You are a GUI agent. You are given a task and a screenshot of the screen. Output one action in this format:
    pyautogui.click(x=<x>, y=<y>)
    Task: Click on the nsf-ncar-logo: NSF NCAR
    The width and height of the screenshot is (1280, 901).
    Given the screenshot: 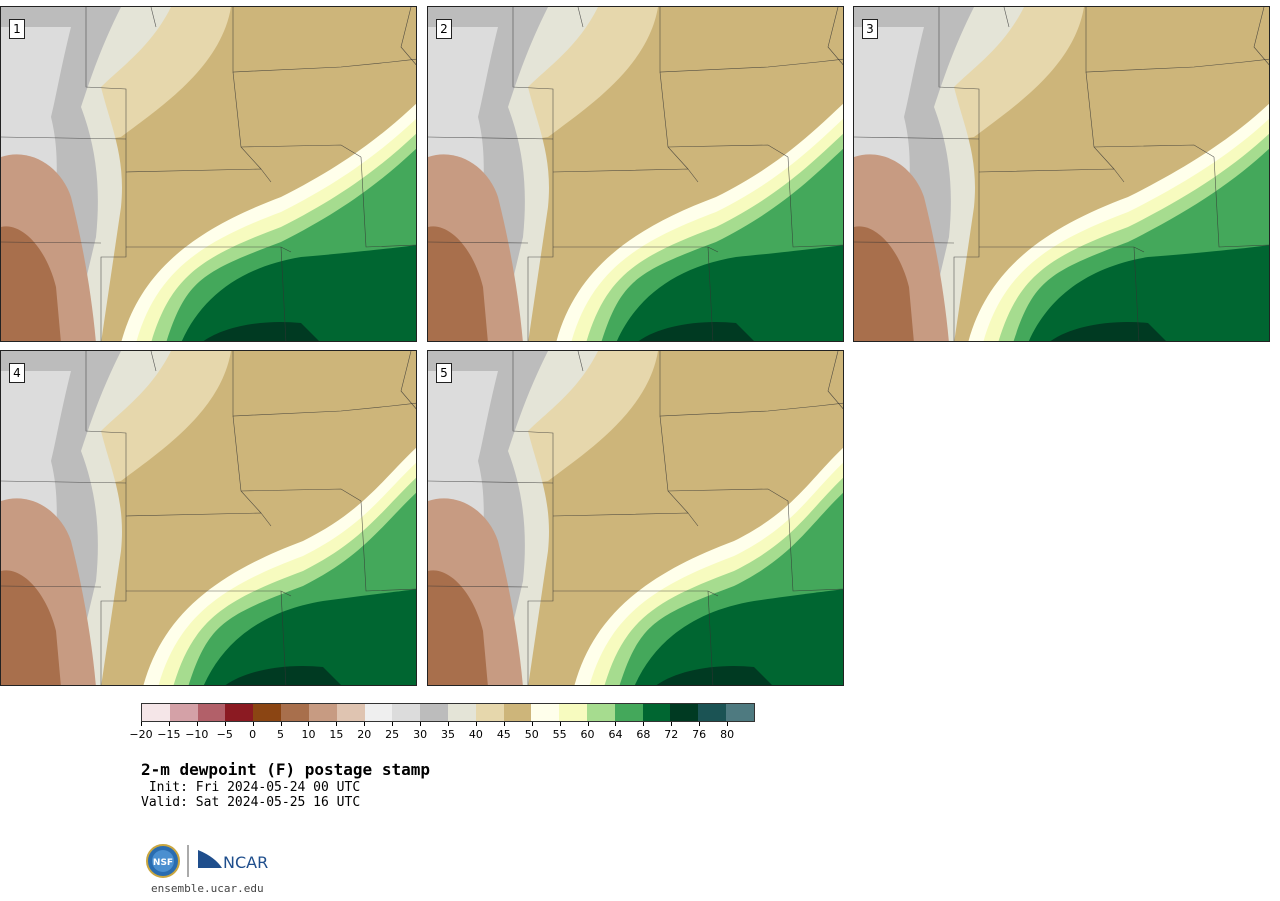 What is the action you would take?
    pyautogui.click(x=210, y=861)
    